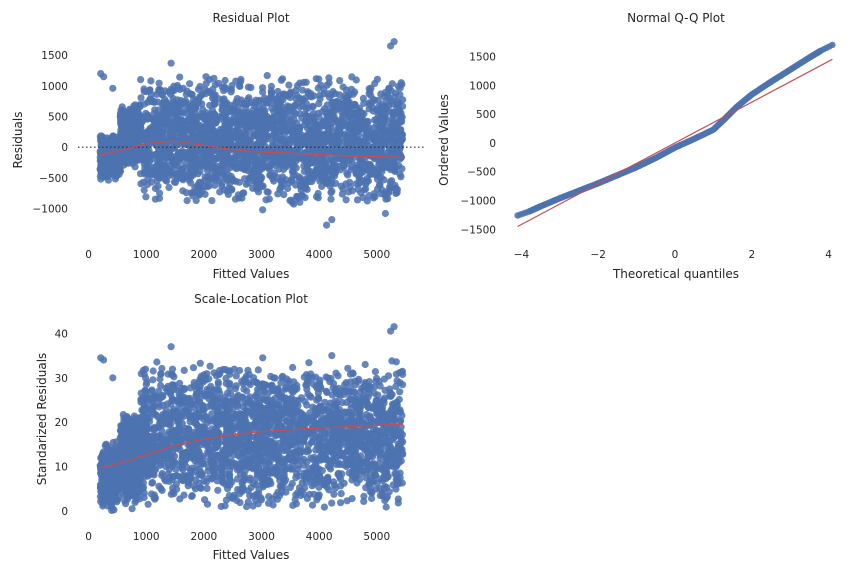  What do you see at coordinates (478, 230) in the screenshot?
I see `qq-y-tick-label: −1500` at bounding box center [478, 230].